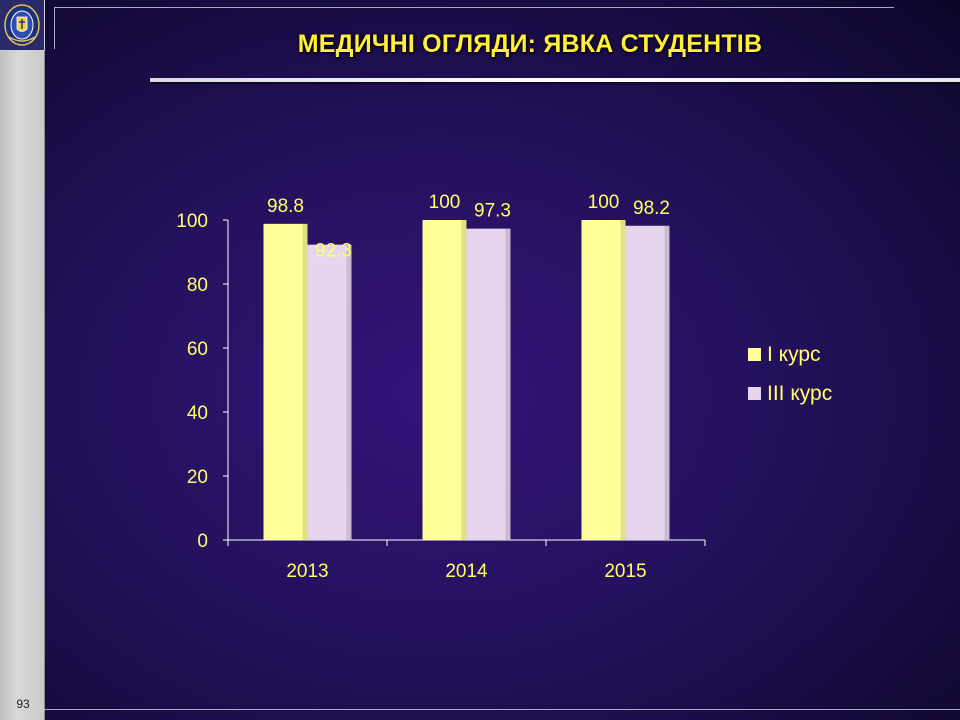 This screenshot has height=720, width=960. I want to click on x-category-label: 2013, so click(307, 571).